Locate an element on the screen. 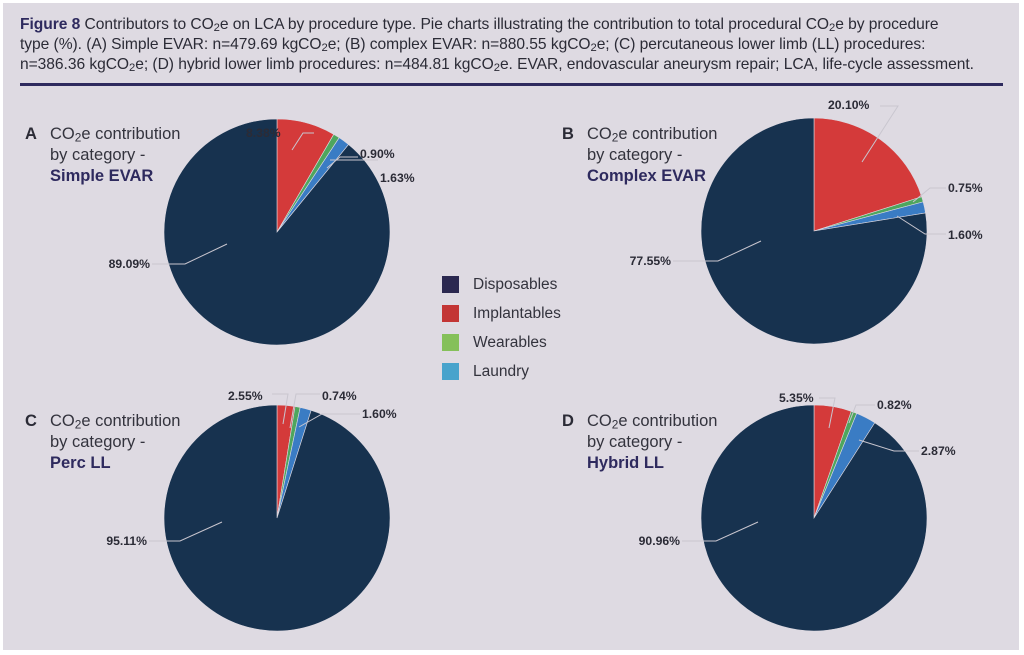  procedure-name: Perc LL is located at coordinates (80, 463).